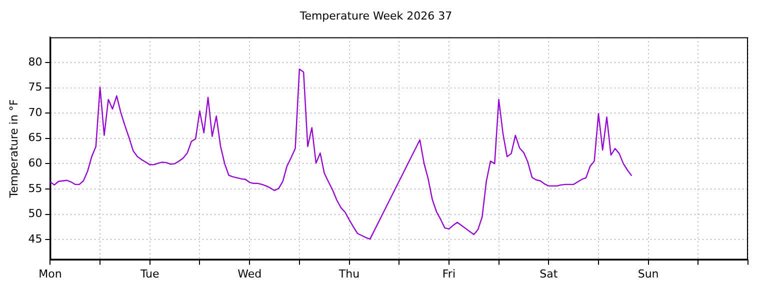  Describe the element at coordinates (375, 15) in the screenshot. I see `chart-title: Temperature Week 2026 37` at that location.